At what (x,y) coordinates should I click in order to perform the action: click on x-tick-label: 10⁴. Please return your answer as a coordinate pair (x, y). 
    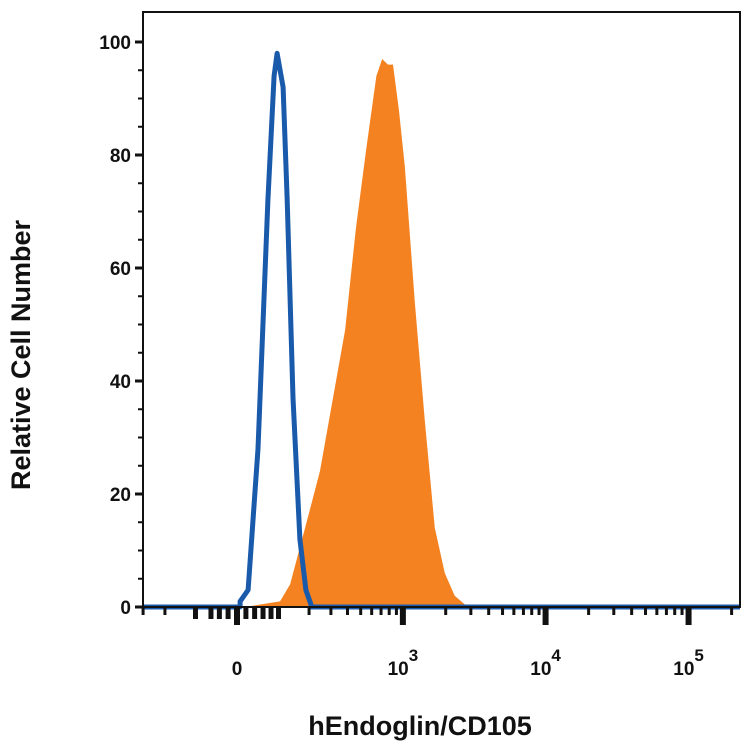
    Looking at the image, I should click on (545, 663).